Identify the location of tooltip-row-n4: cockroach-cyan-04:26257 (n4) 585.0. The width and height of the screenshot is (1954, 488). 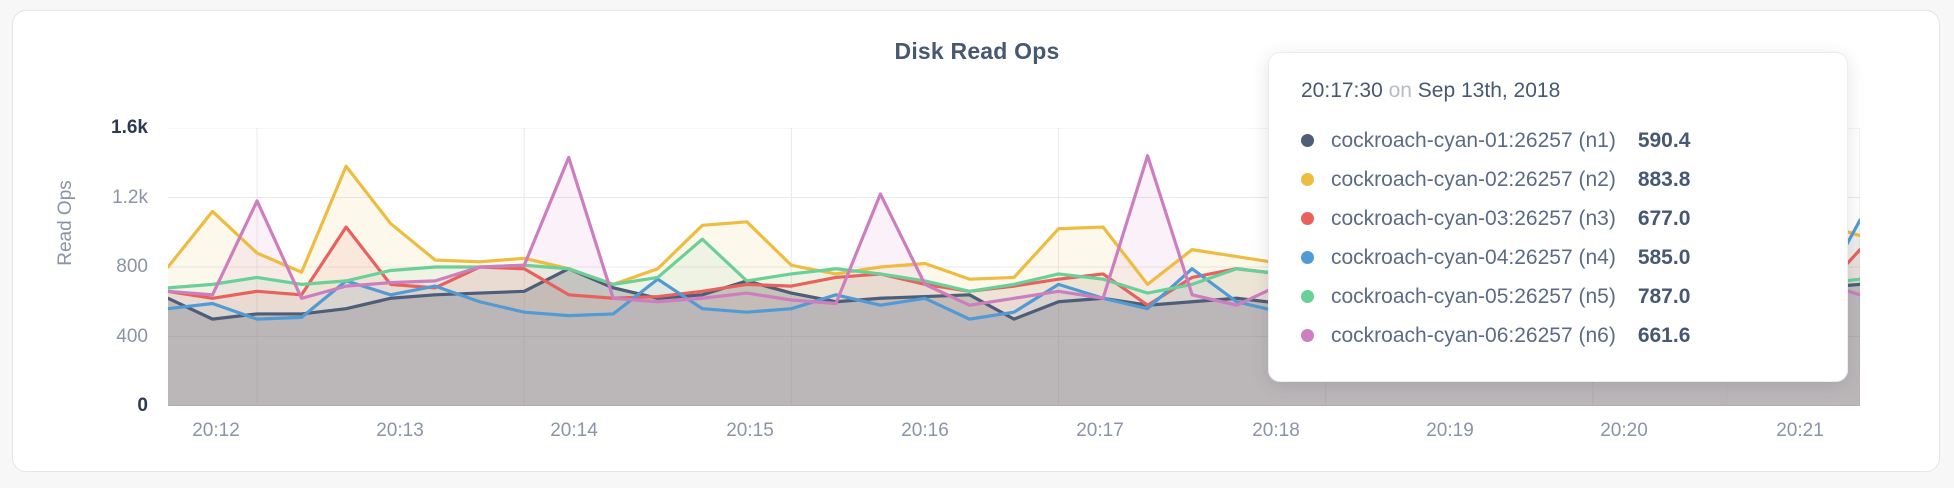
(1559, 257).